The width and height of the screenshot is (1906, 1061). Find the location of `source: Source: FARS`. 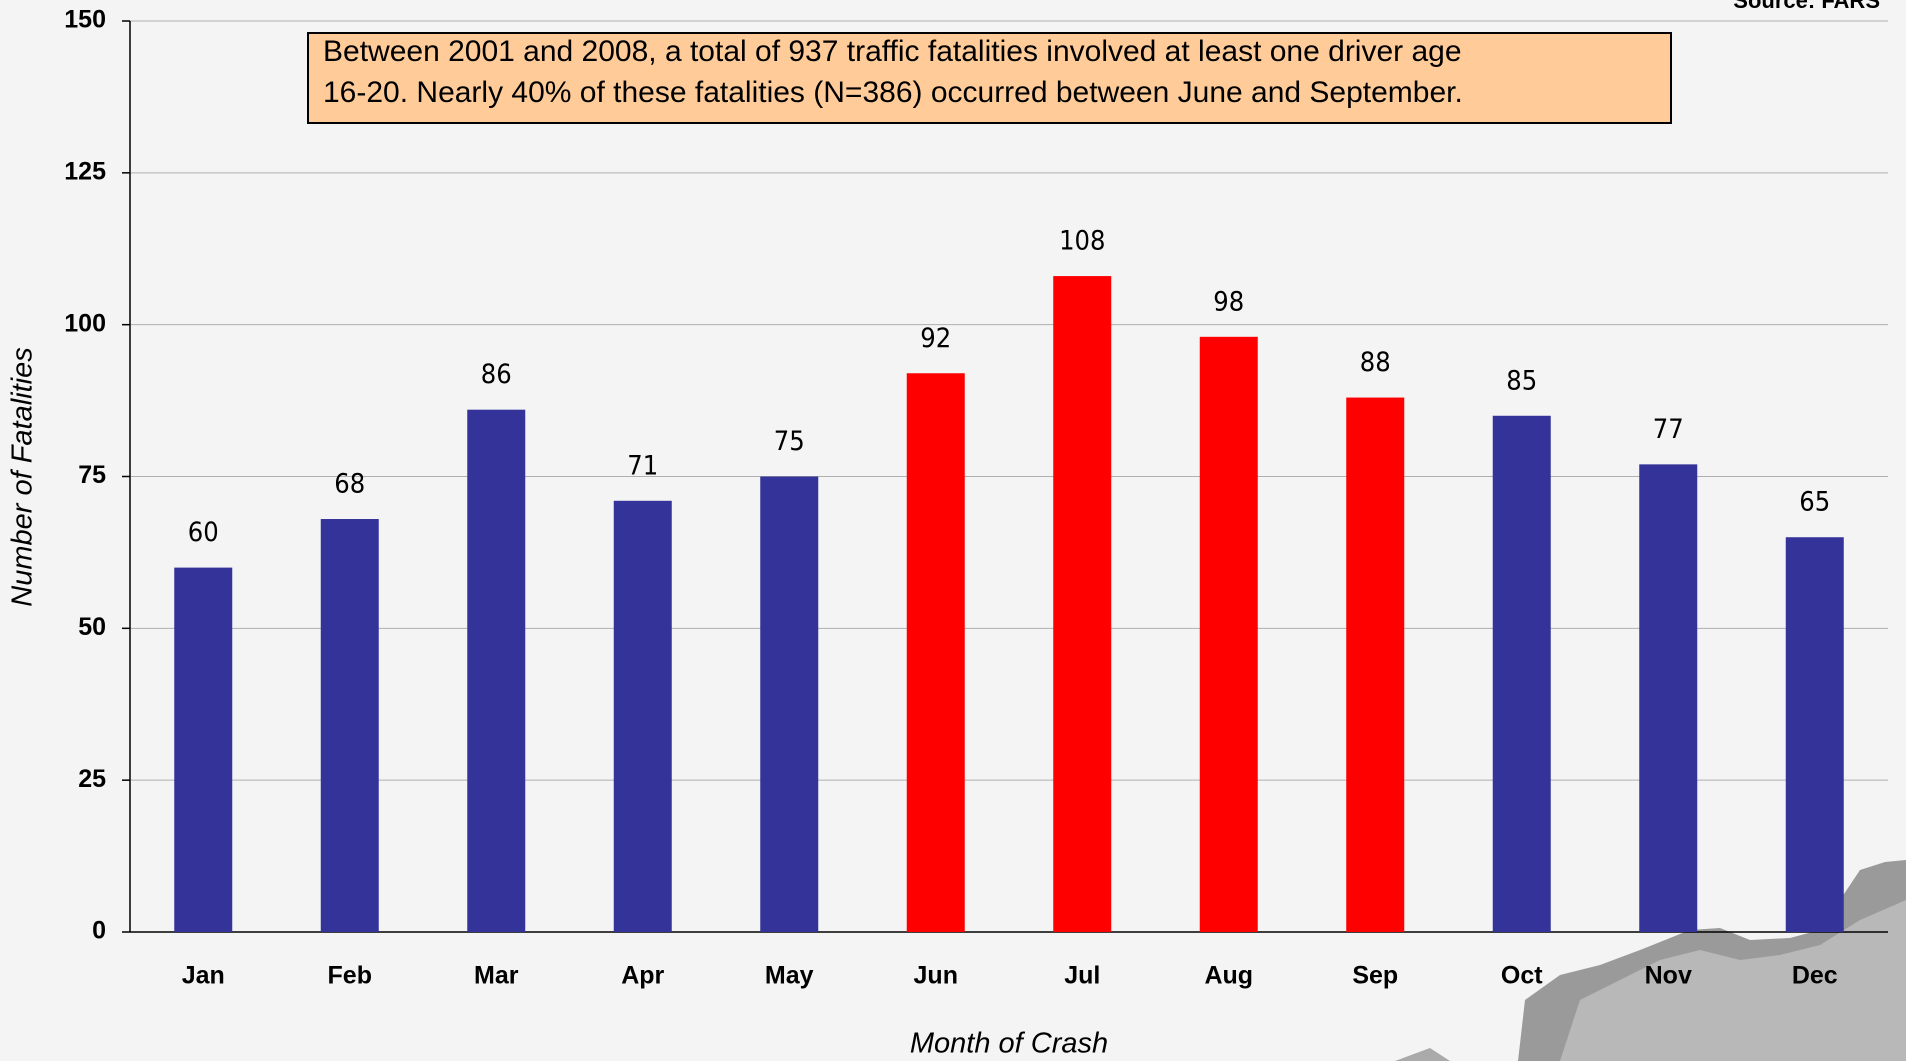

source: Source: FARS is located at coordinates (1806, 6).